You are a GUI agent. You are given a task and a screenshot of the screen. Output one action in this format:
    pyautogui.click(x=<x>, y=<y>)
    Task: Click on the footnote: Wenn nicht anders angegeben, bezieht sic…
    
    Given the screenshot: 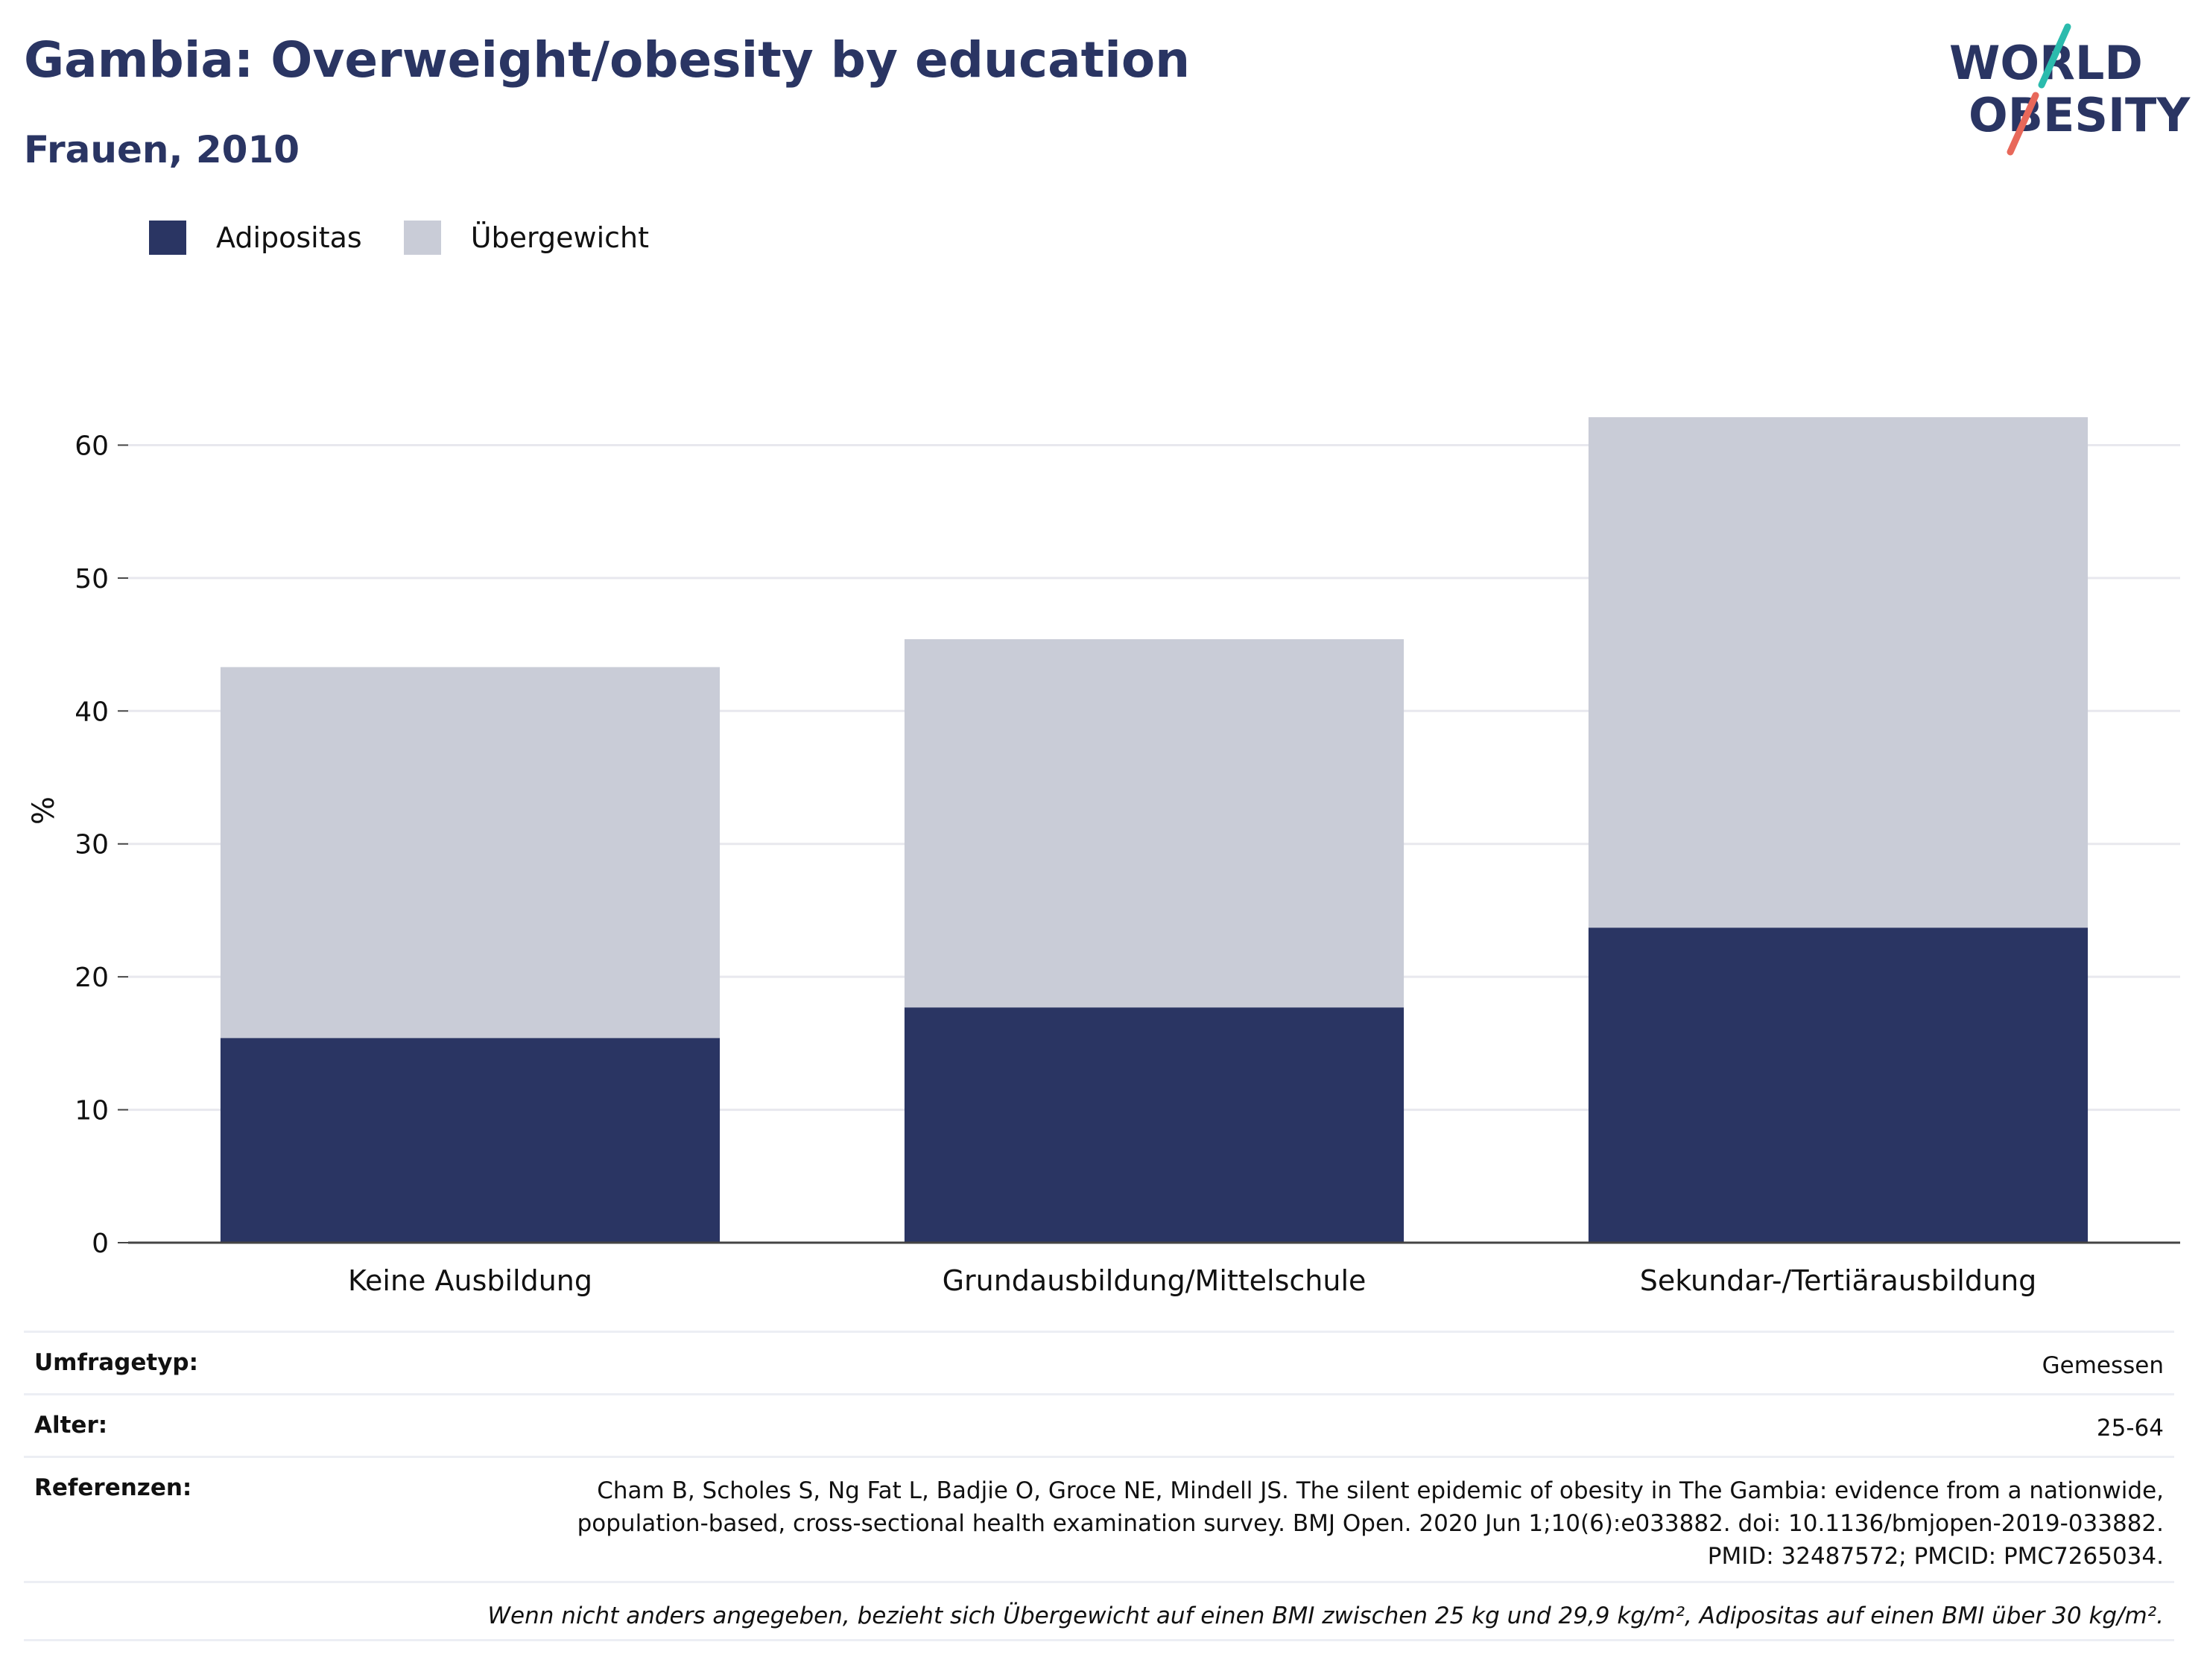 What is the action you would take?
    pyautogui.click(x=1325, y=1616)
    